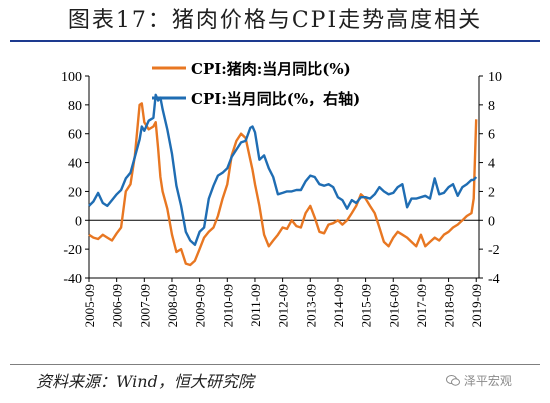  Describe the element at coordinates (172, 305) in the screenshot. I see `x-tick-label: 2008-09` at that location.